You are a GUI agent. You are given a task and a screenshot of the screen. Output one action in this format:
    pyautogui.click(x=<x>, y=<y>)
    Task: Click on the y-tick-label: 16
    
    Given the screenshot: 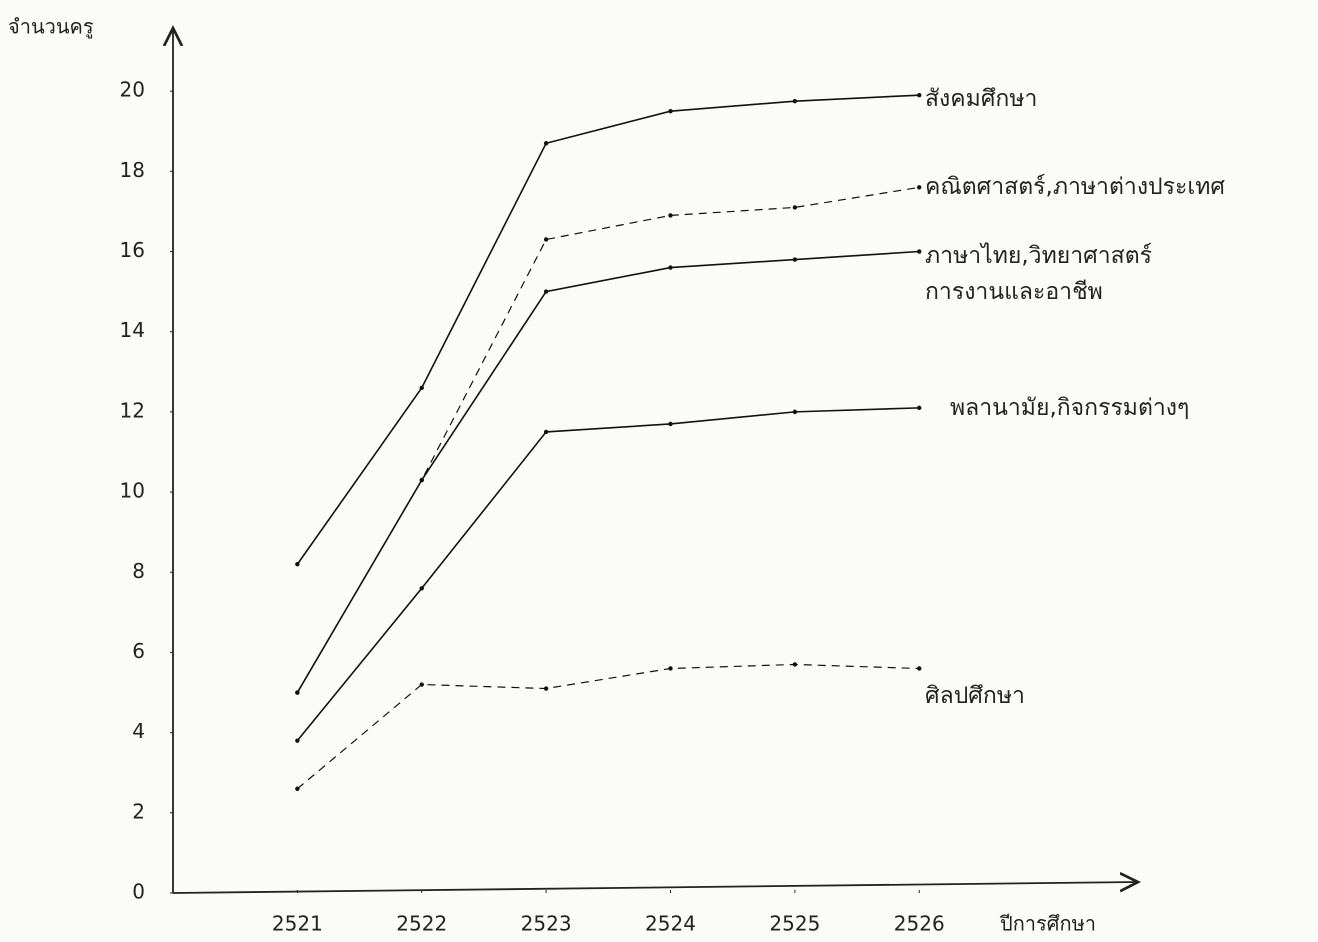 What is the action you would take?
    pyautogui.click(x=132, y=250)
    